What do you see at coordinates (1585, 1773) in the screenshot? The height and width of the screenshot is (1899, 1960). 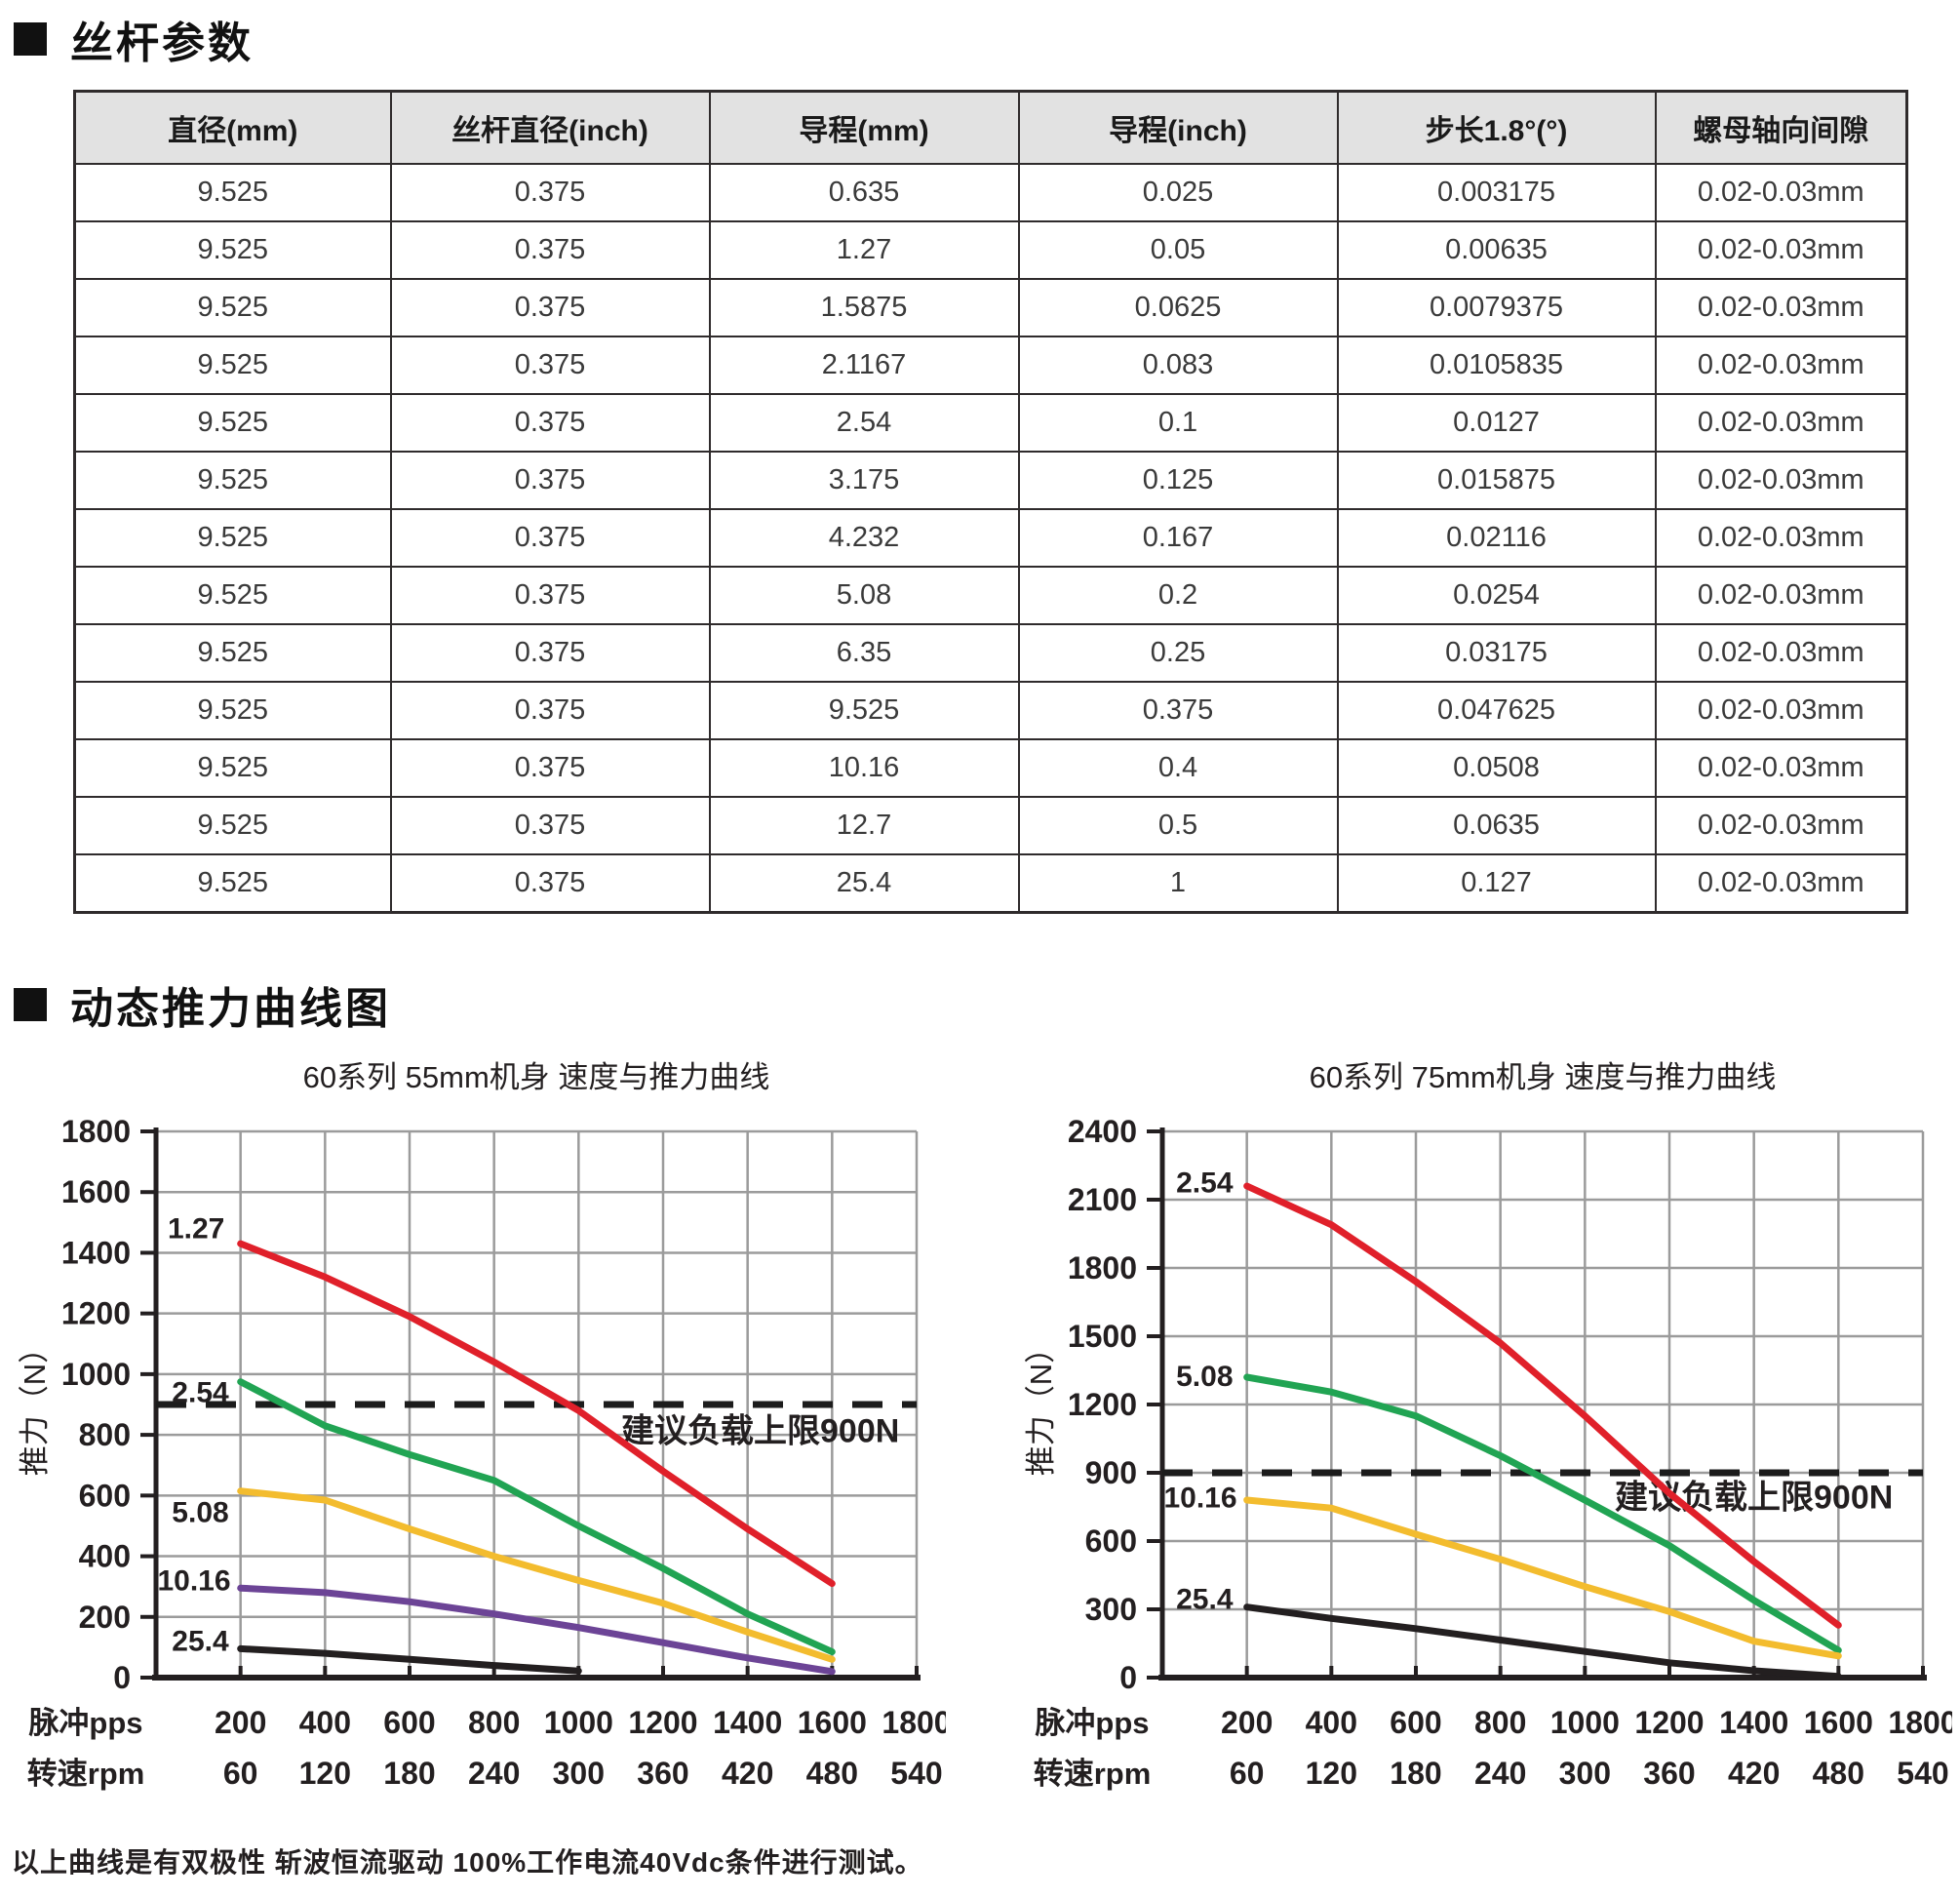 I see `x-axis-tick-label: 300` at bounding box center [1585, 1773].